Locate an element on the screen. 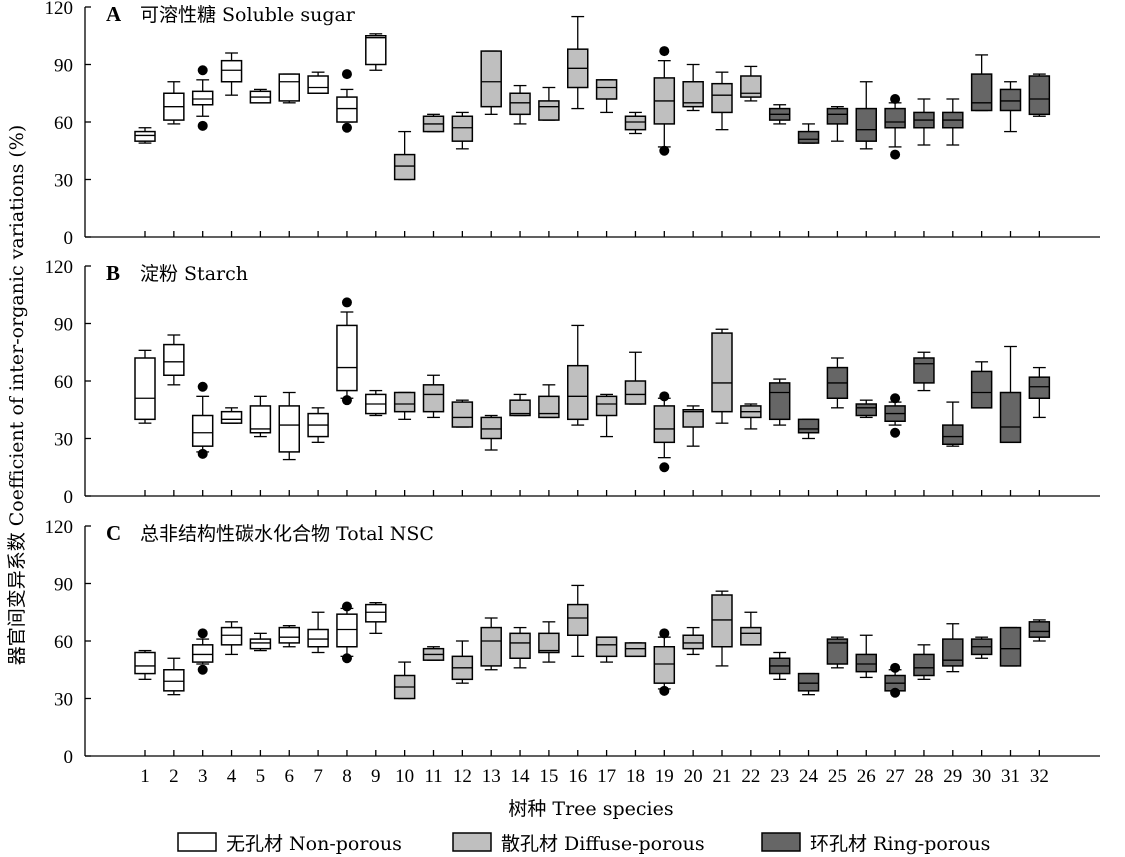  x-tick-label: 16 is located at coordinates (577, 776).